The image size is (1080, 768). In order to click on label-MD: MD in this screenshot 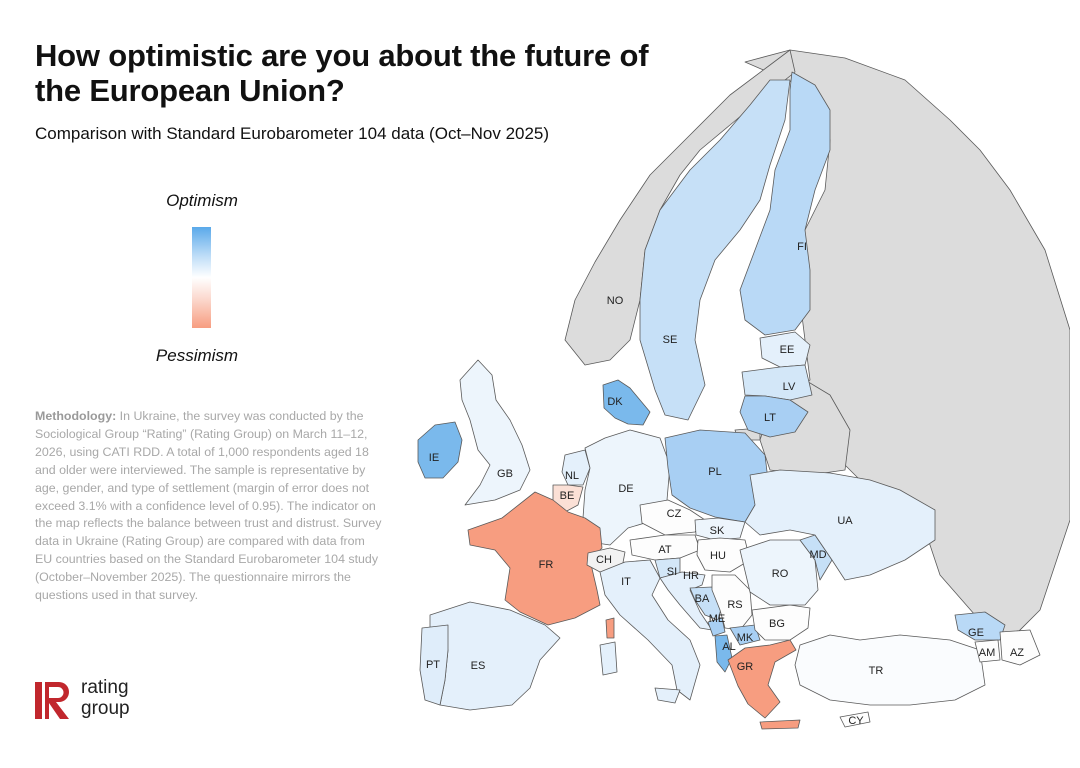, I will do `click(817, 555)`.